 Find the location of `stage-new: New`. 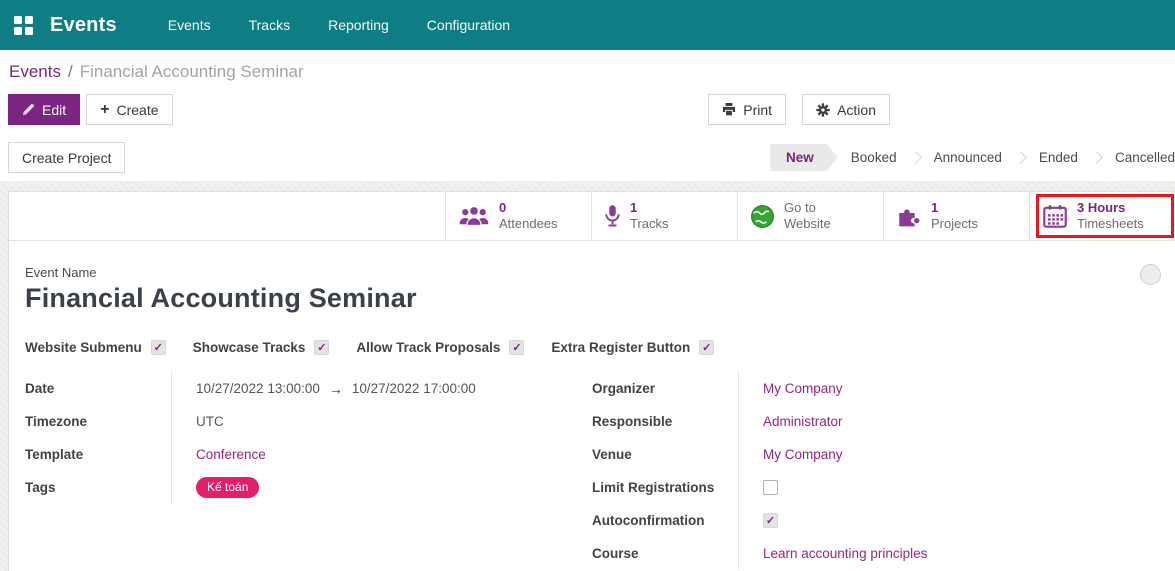

stage-new: New is located at coordinates (804, 157).